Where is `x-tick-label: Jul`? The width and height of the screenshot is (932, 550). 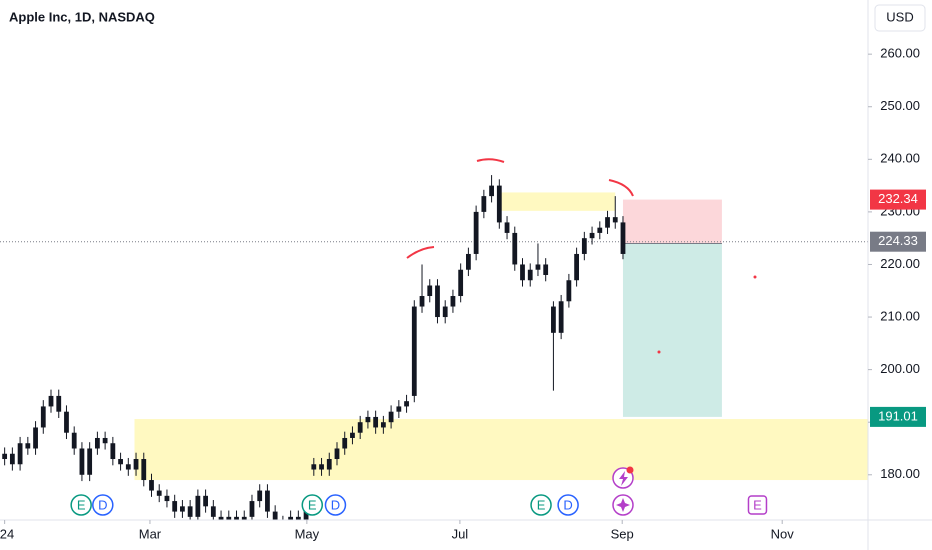
x-tick-label: Jul is located at coordinates (460, 533).